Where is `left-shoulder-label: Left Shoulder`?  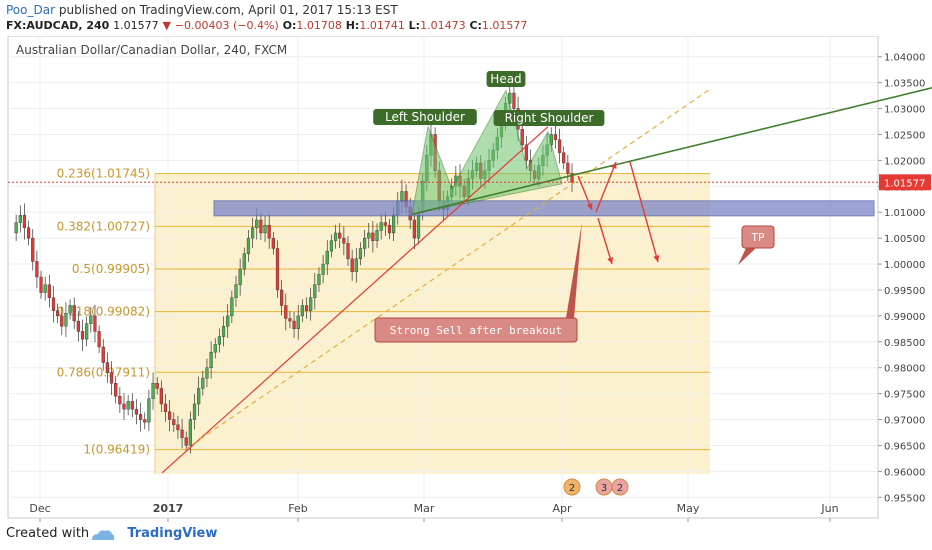 left-shoulder-label: Left Shoulder is located at coordinates (425, 117).